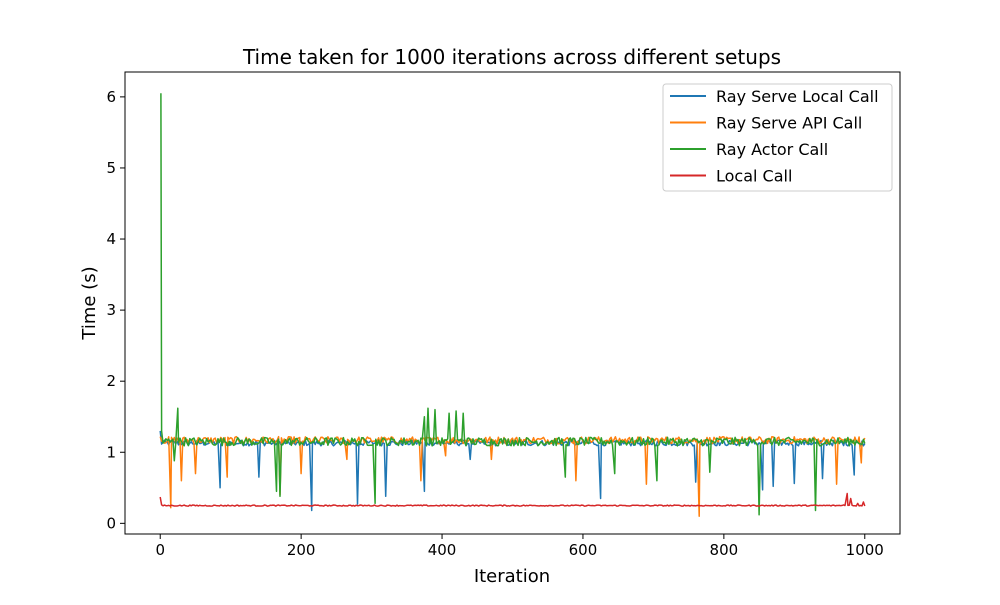 The width and height of the screenshot is (1000, 605). Describe the element at coordinates (865, 550) in the screenshot. I see `x-tick-label: 1000` at that location.